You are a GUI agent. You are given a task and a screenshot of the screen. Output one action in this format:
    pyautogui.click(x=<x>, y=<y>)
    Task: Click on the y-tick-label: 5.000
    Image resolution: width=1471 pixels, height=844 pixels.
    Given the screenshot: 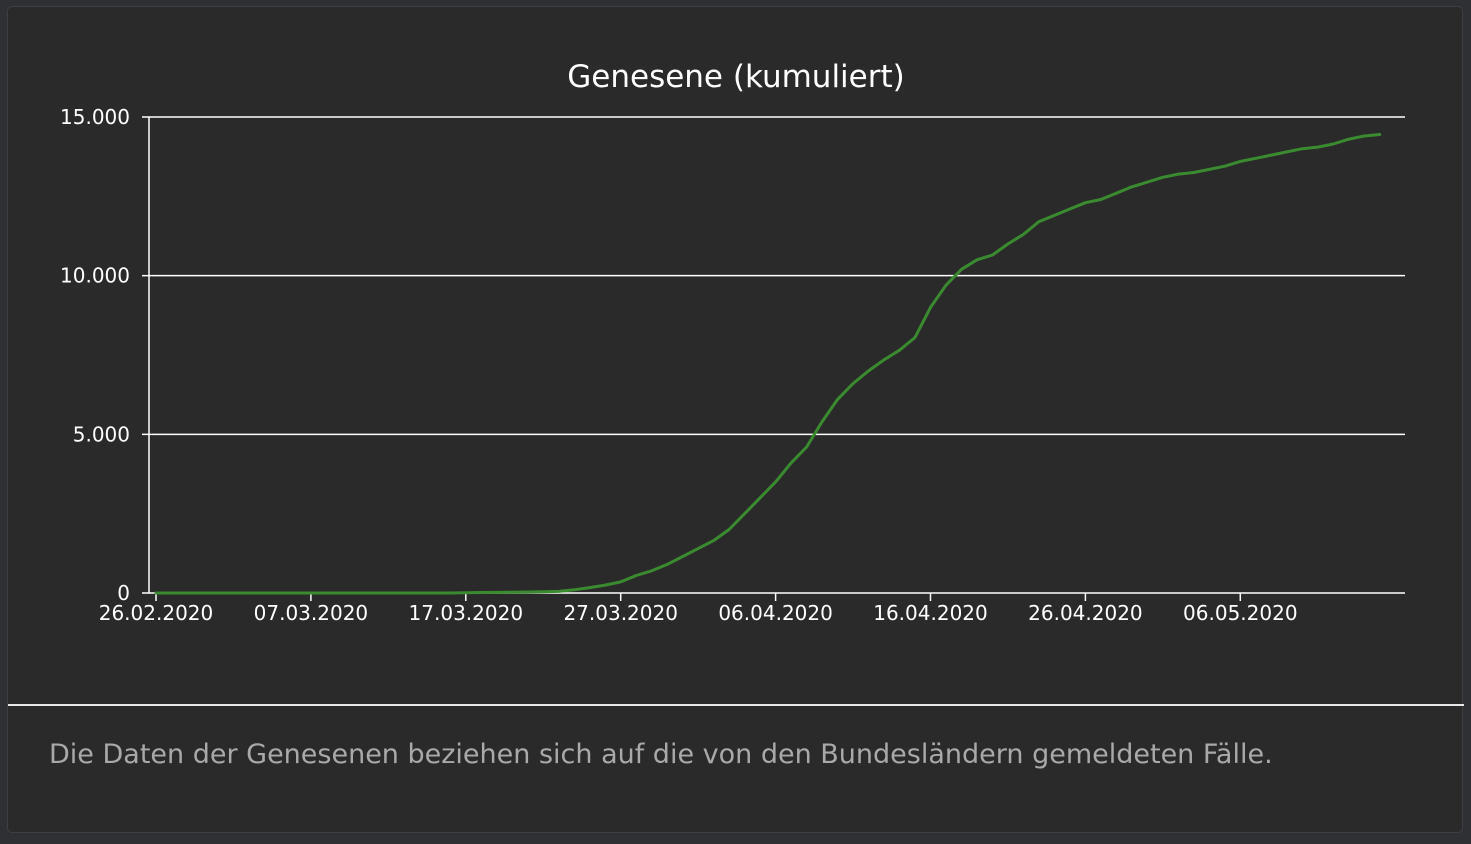 What is the action you would take?
    pyautogui.click(x=101, y=434)
    